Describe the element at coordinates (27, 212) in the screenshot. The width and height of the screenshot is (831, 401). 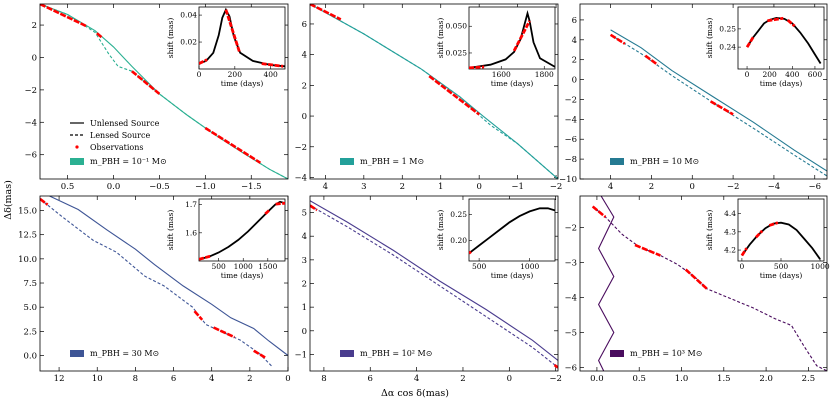
I see `y-tick-label: 15.0` at that location.